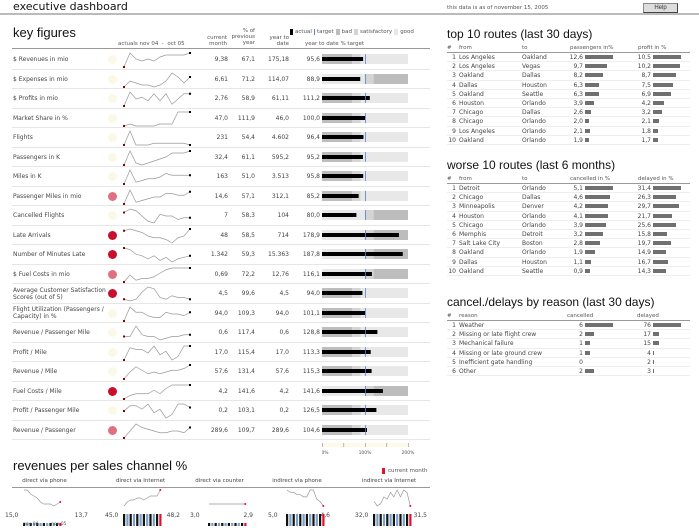 Image resolution: width=699 pixels, height=532 pixels. What do you see at coordinates (221, 391) in the screenshot?
I see `key-figure-row: Fuel Costs / Mile 4,2 141,6 4,2 141,6` at bounding box center [221, 391].